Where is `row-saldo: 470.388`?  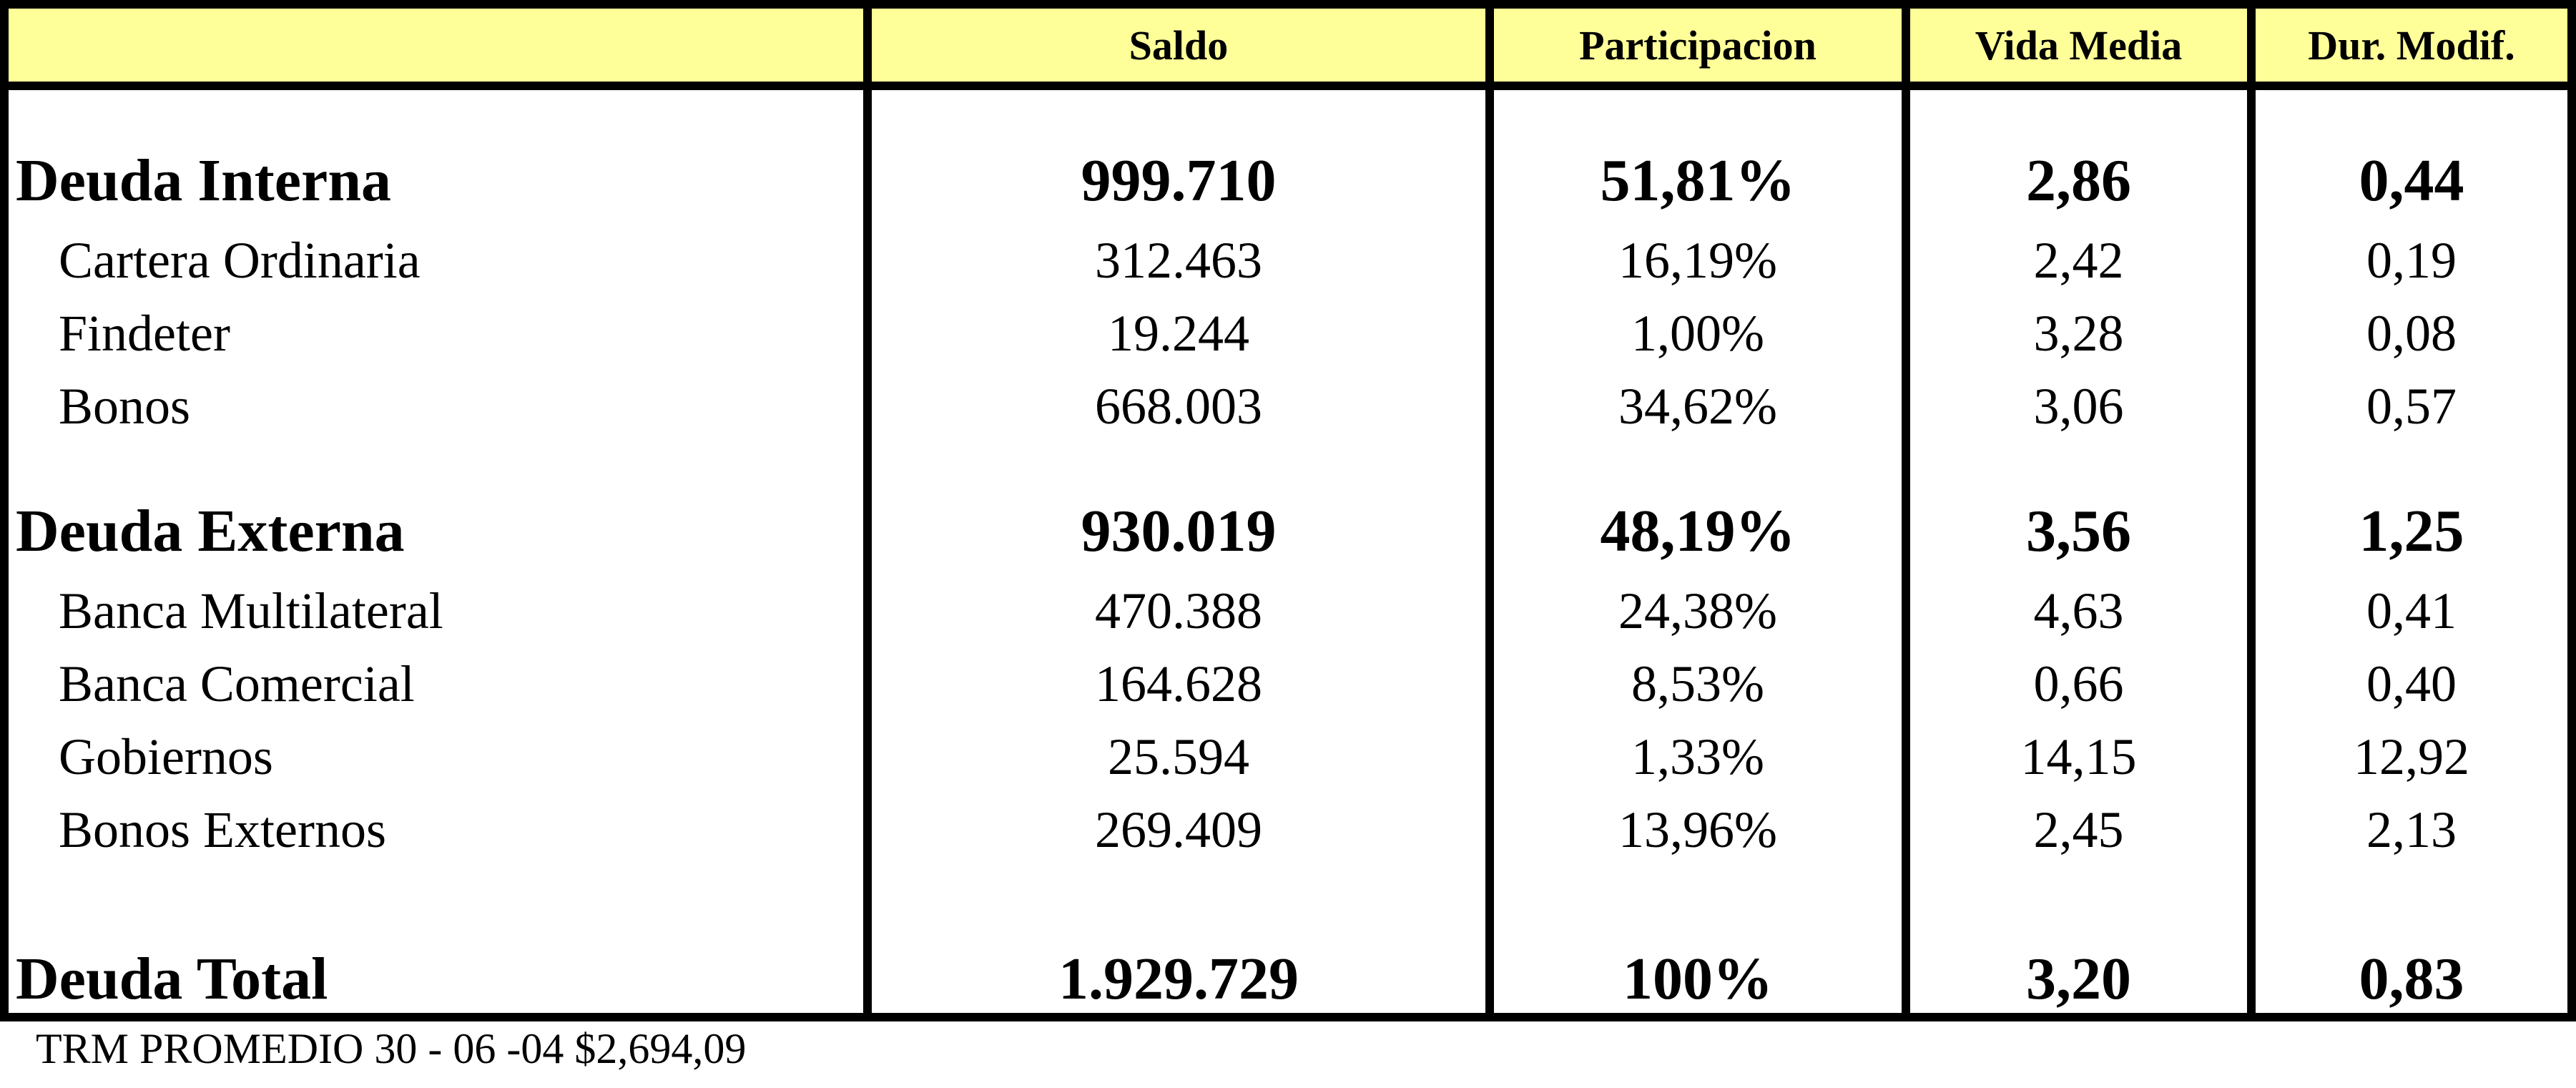 row-saldo: 470.388 is located at coordinates (1179, 610).